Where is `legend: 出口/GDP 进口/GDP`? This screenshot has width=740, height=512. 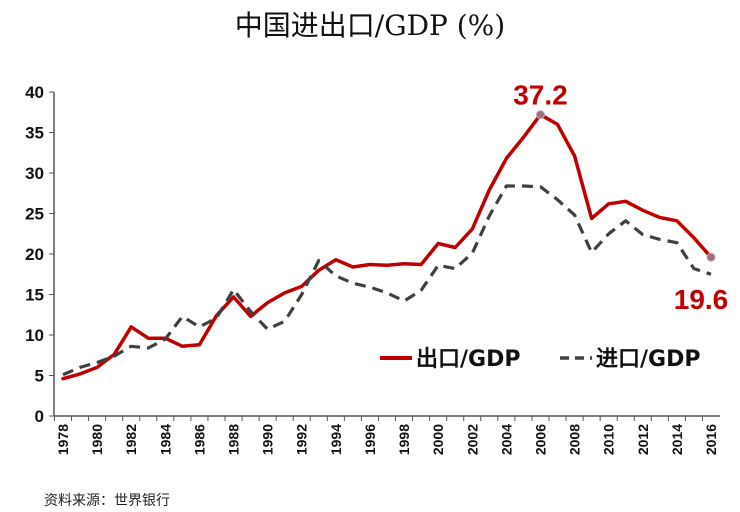
legend: 出口/GDP 进口/GDP is located at coordinates (540, 359).